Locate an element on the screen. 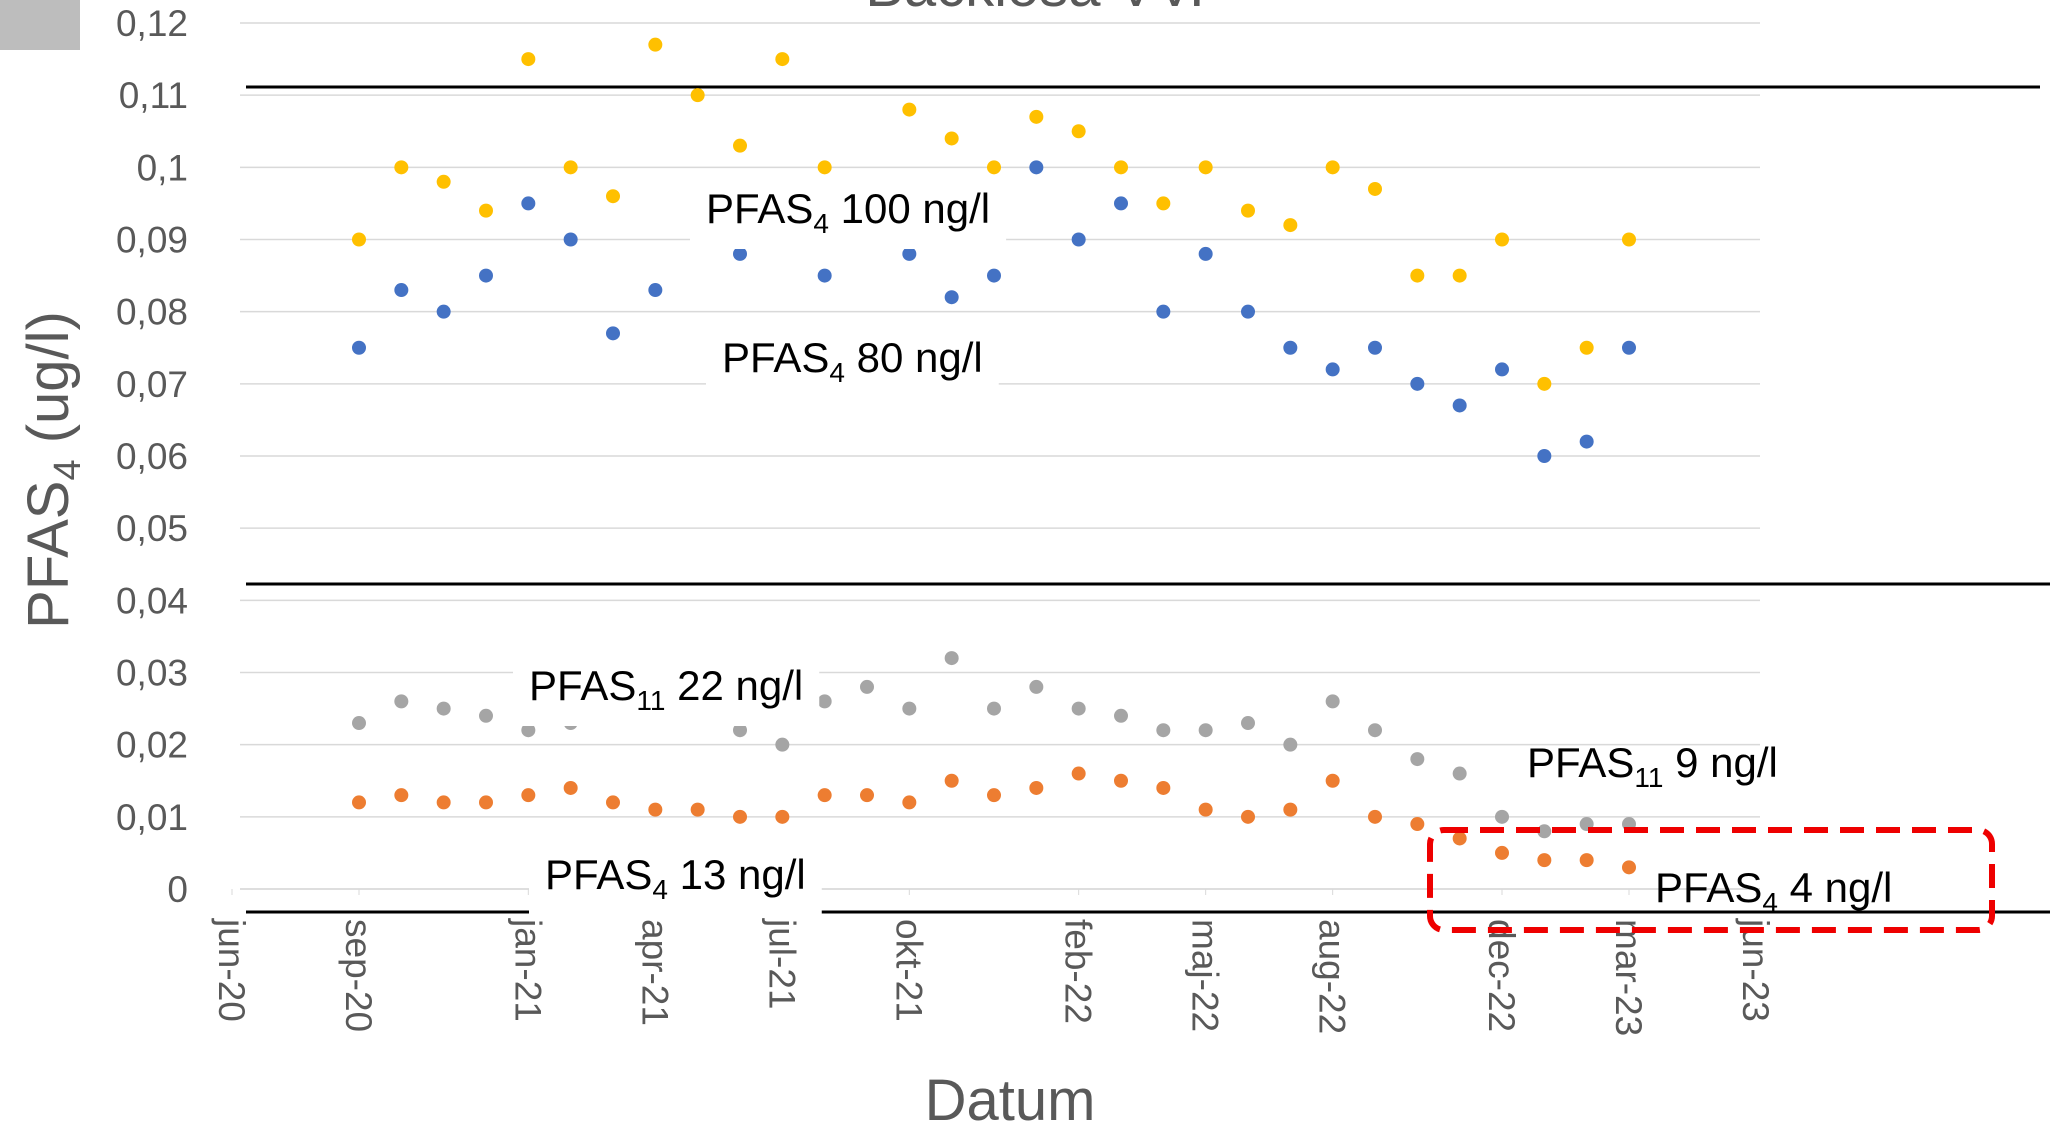 The image size is (2054, 1145). x-tick-label: dec-22 is located at coordinates (1501, 975).